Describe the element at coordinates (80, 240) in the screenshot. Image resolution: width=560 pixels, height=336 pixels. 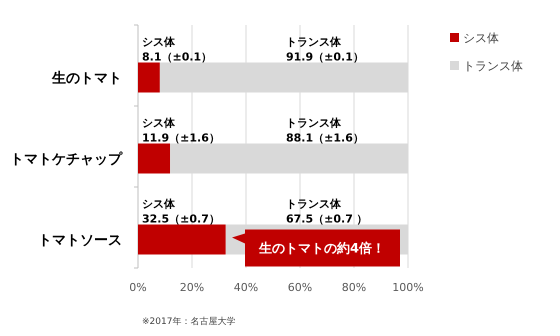
I see `y-tick-label: トマトソース` at that location.